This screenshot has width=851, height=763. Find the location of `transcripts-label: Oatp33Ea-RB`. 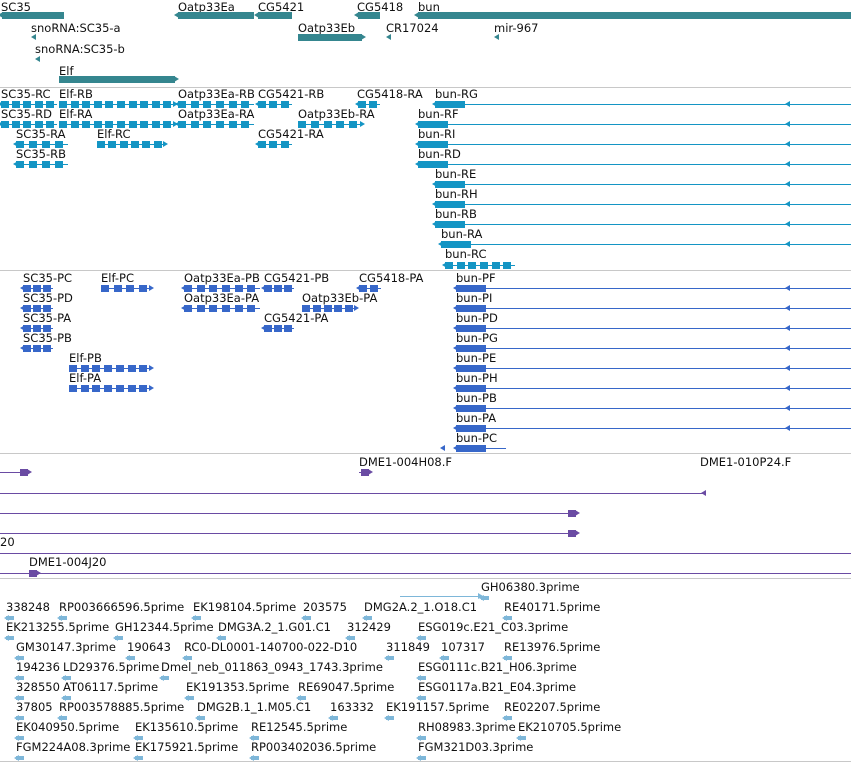

transcripts-label: Oatp33Ea-RB is located at coordinates (216, 94).